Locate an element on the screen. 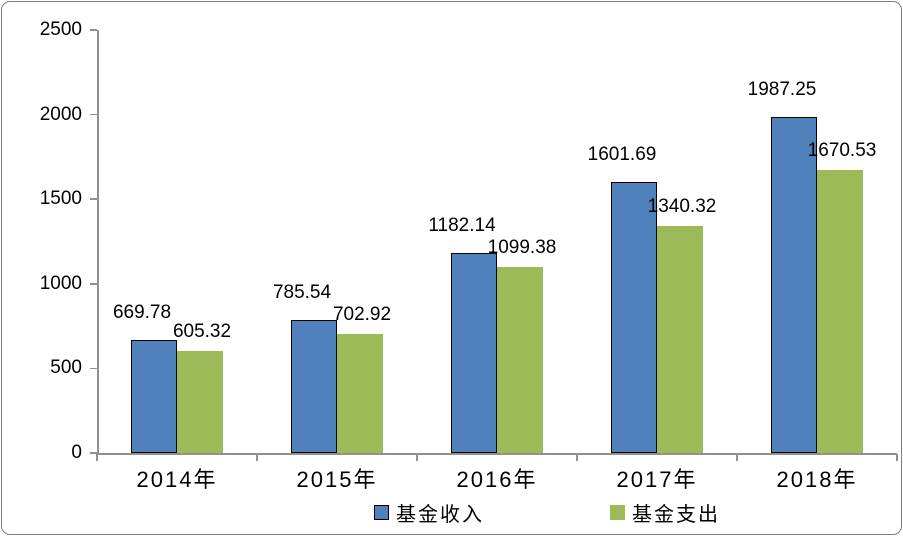  bar-基金支出-2016年 is located at coordinates (520, 359).